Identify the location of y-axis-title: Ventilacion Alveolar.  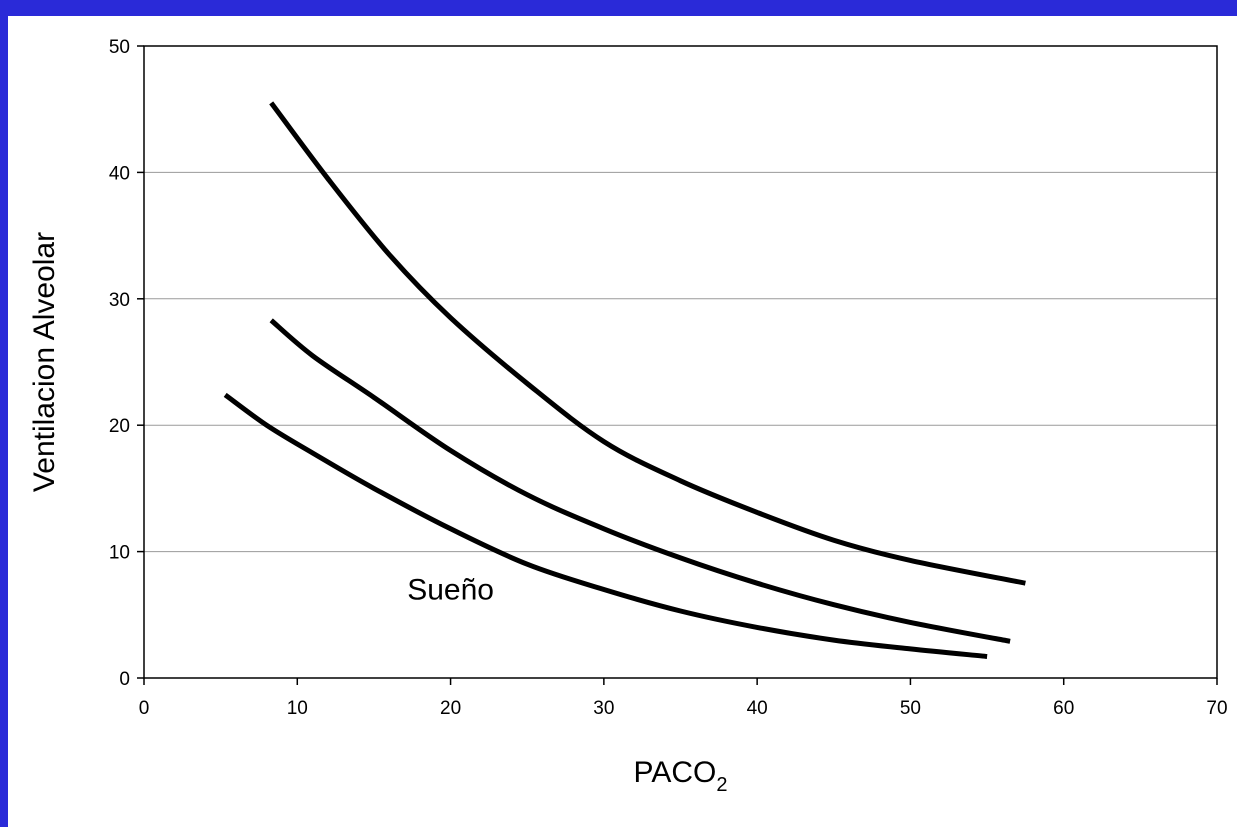
(44, 362).